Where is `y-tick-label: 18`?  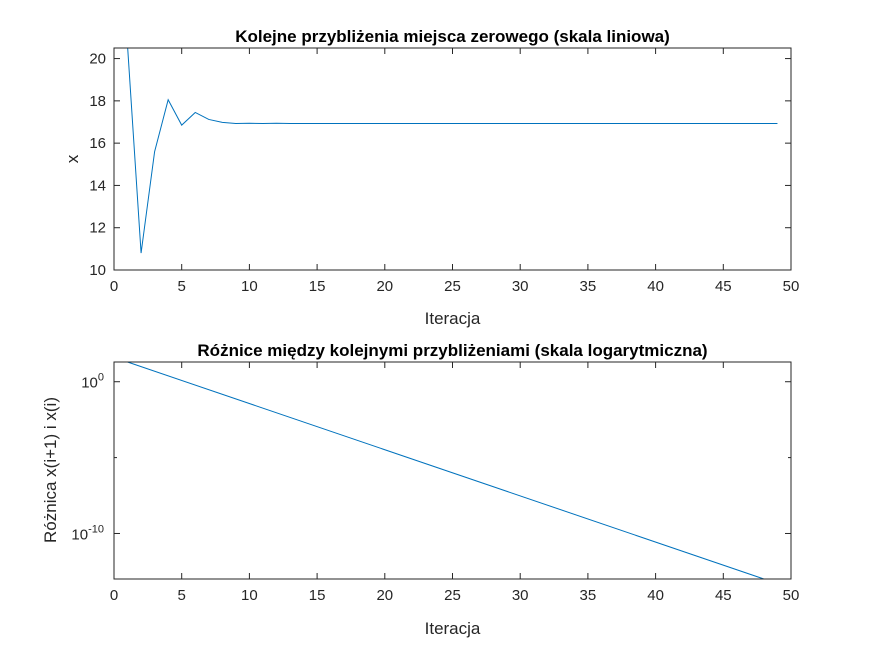
y-tick-label: 18 is located at coordinates (97, 101).